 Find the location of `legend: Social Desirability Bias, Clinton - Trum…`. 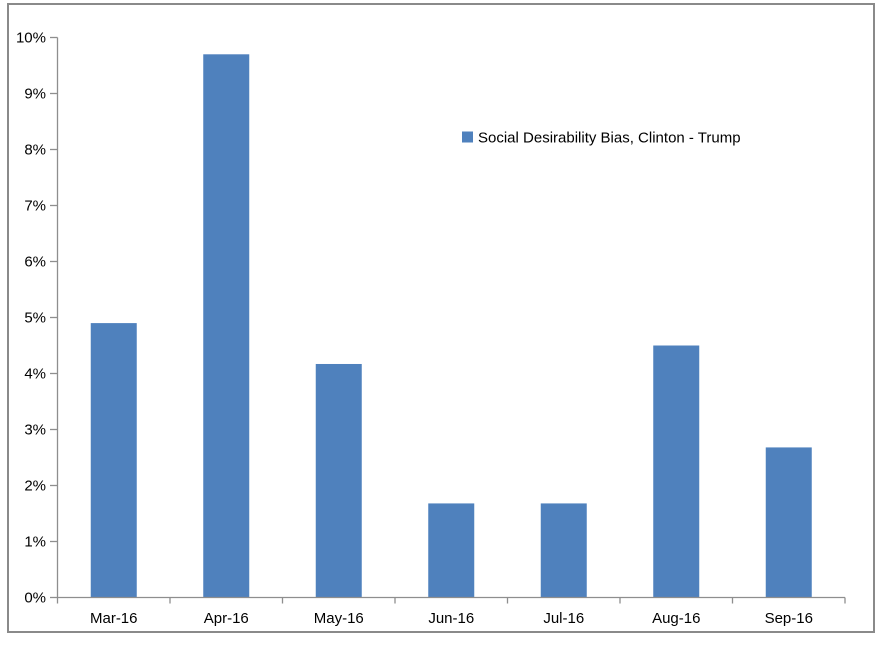

legend: Social Desirability Bias, Clinton - Trum… is located at coordinates (601, 138).